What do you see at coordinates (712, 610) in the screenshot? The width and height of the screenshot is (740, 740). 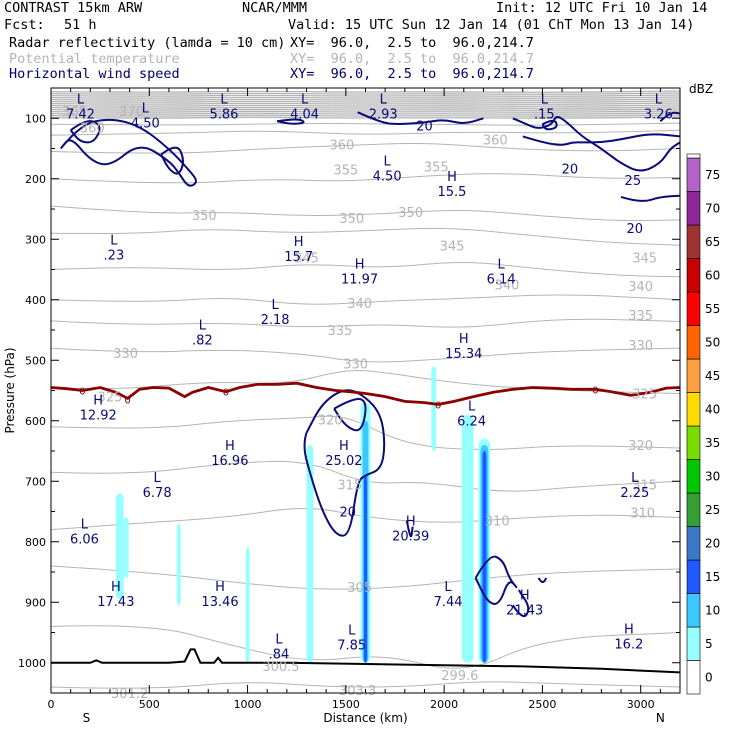 I see `colorbar-level-2: 10` at bounding box center [712, 610].